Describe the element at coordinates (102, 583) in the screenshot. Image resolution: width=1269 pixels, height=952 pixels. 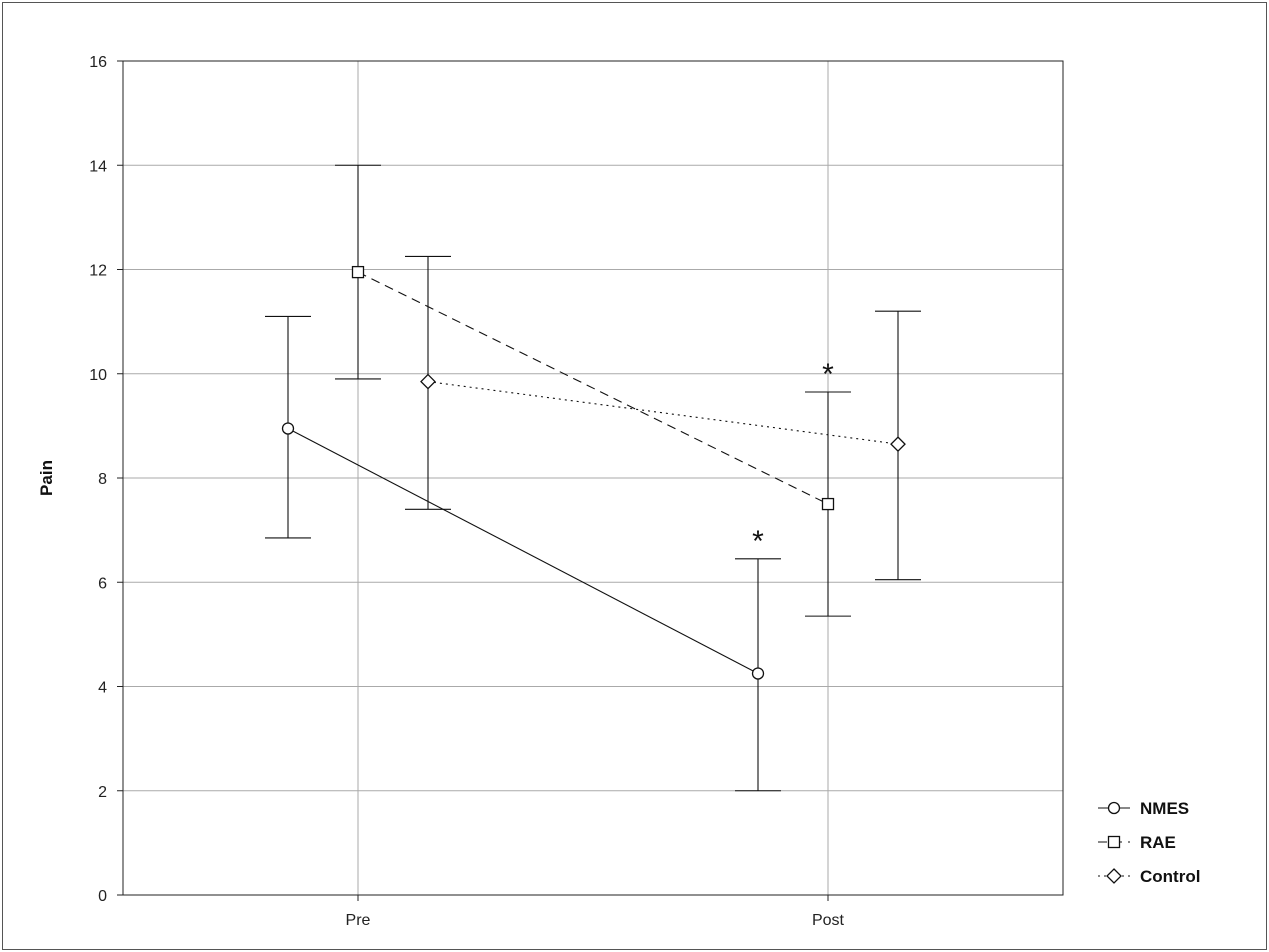
I see `y-tick-label: 6` at that location.